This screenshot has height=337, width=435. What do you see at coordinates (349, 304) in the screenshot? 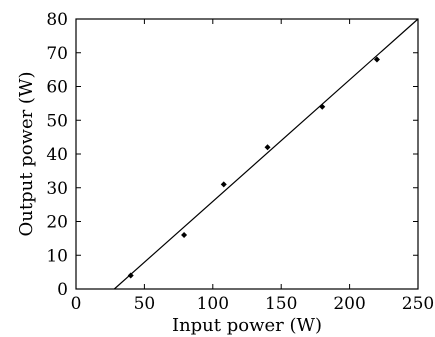
I see `x-tick-label-200: 200` at bounding box center [349, 304].